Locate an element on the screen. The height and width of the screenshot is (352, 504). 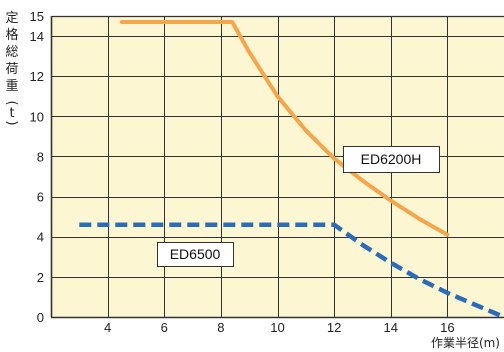
y-tick-label: 4 is located at coordinates (40, 237).